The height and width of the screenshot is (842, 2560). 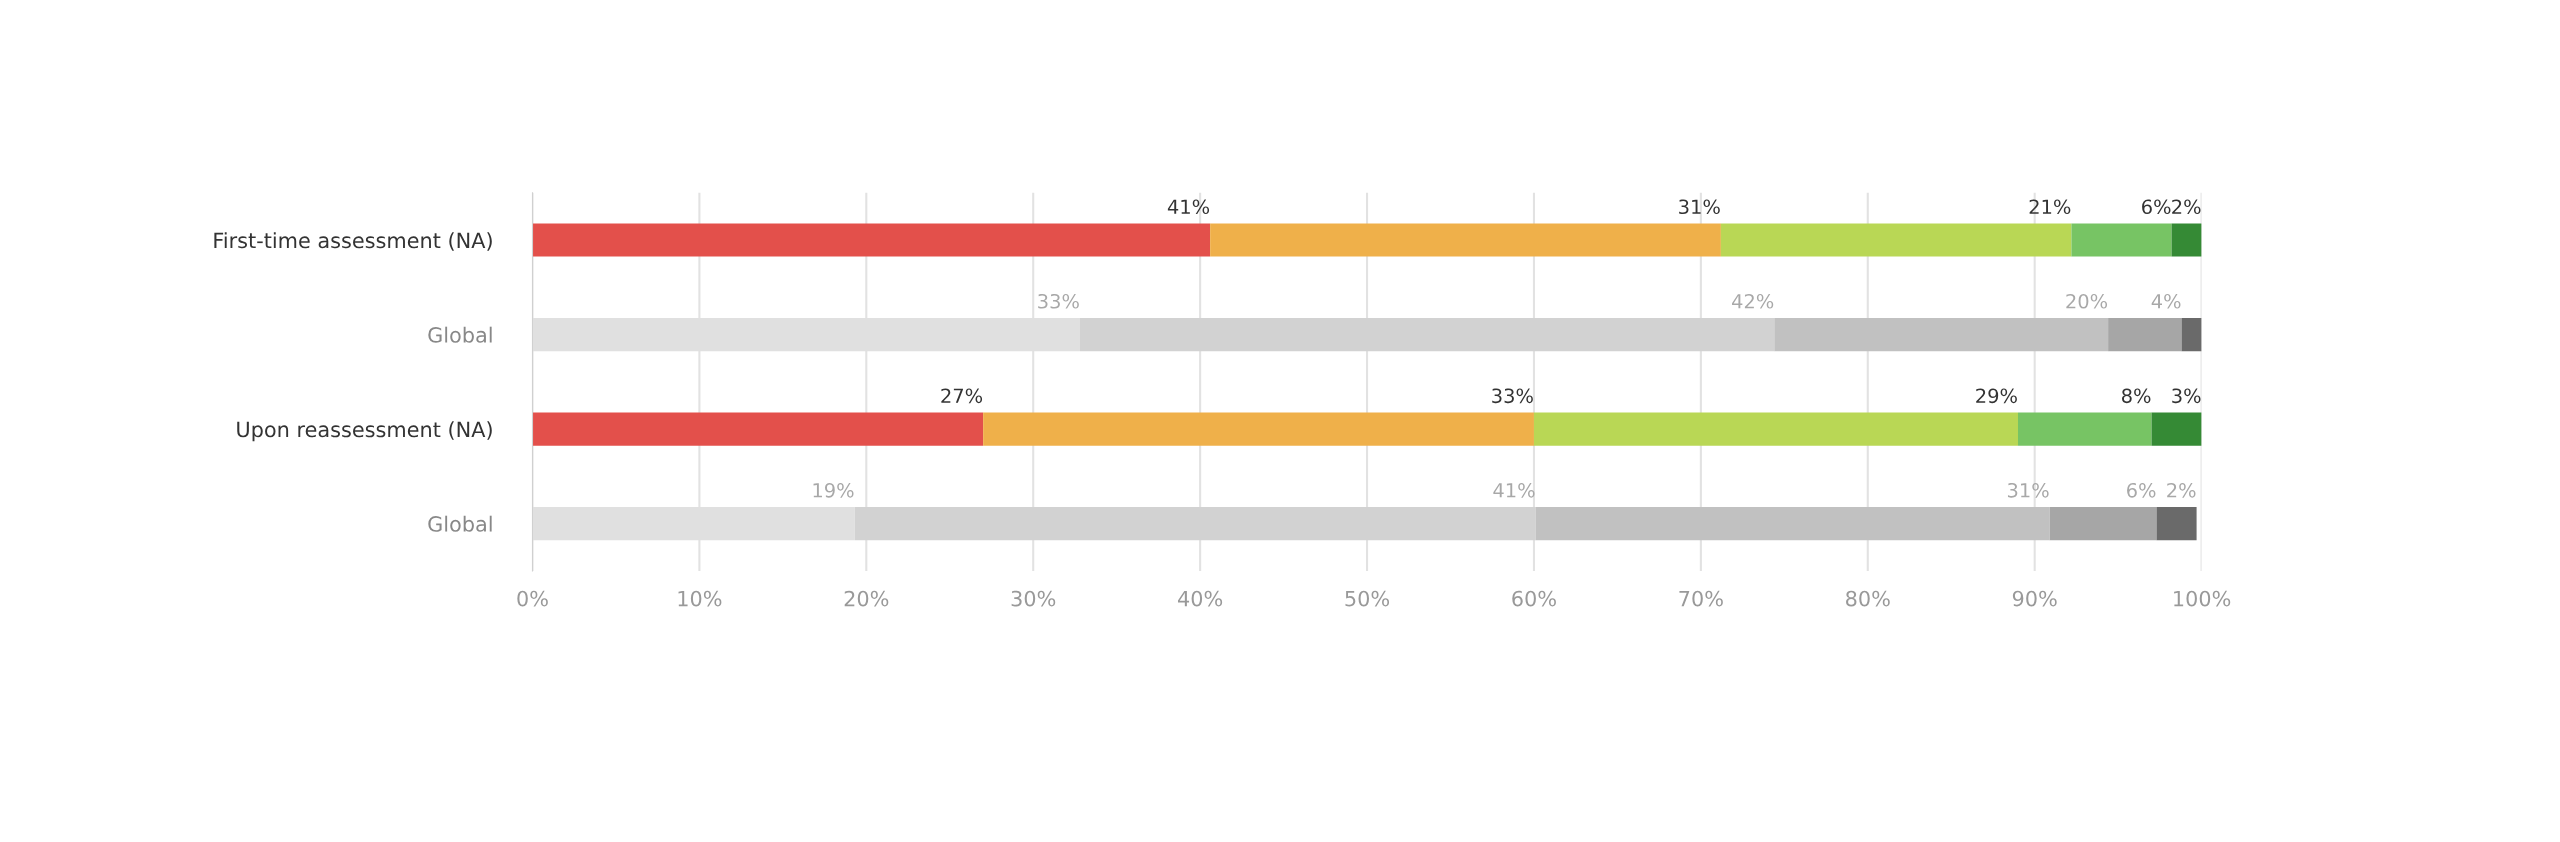 I want to click on x-tick-label: 80%, so click(x=1868, y=598).